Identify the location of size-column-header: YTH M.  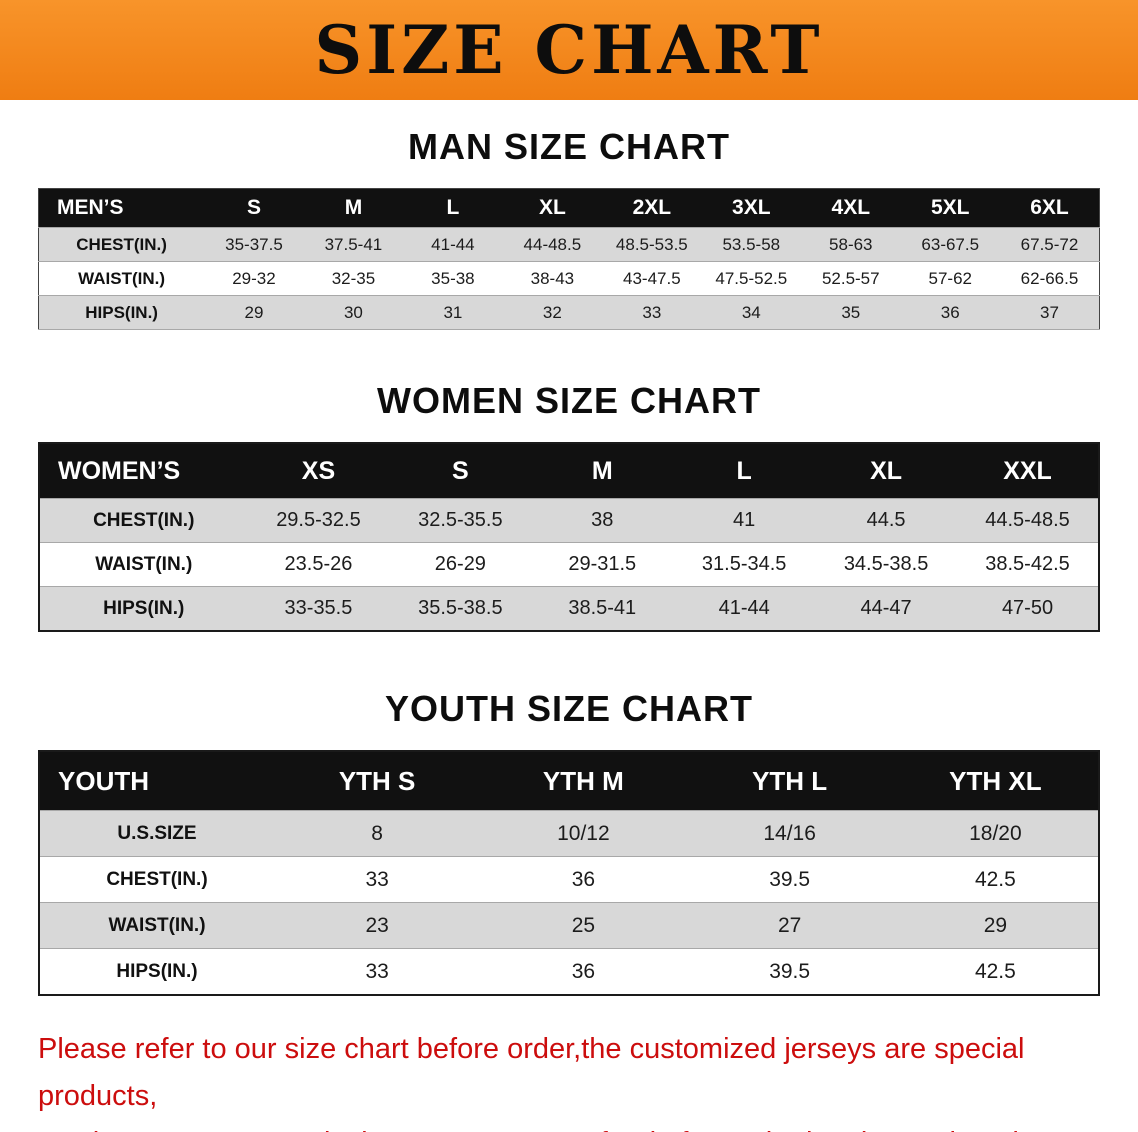
(583, 781).